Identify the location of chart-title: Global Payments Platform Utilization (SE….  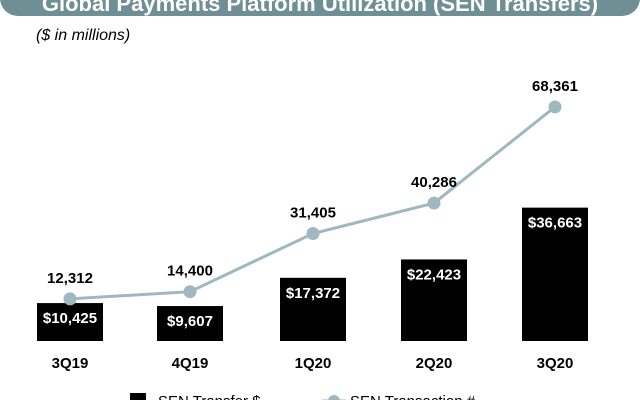
(320, 8).